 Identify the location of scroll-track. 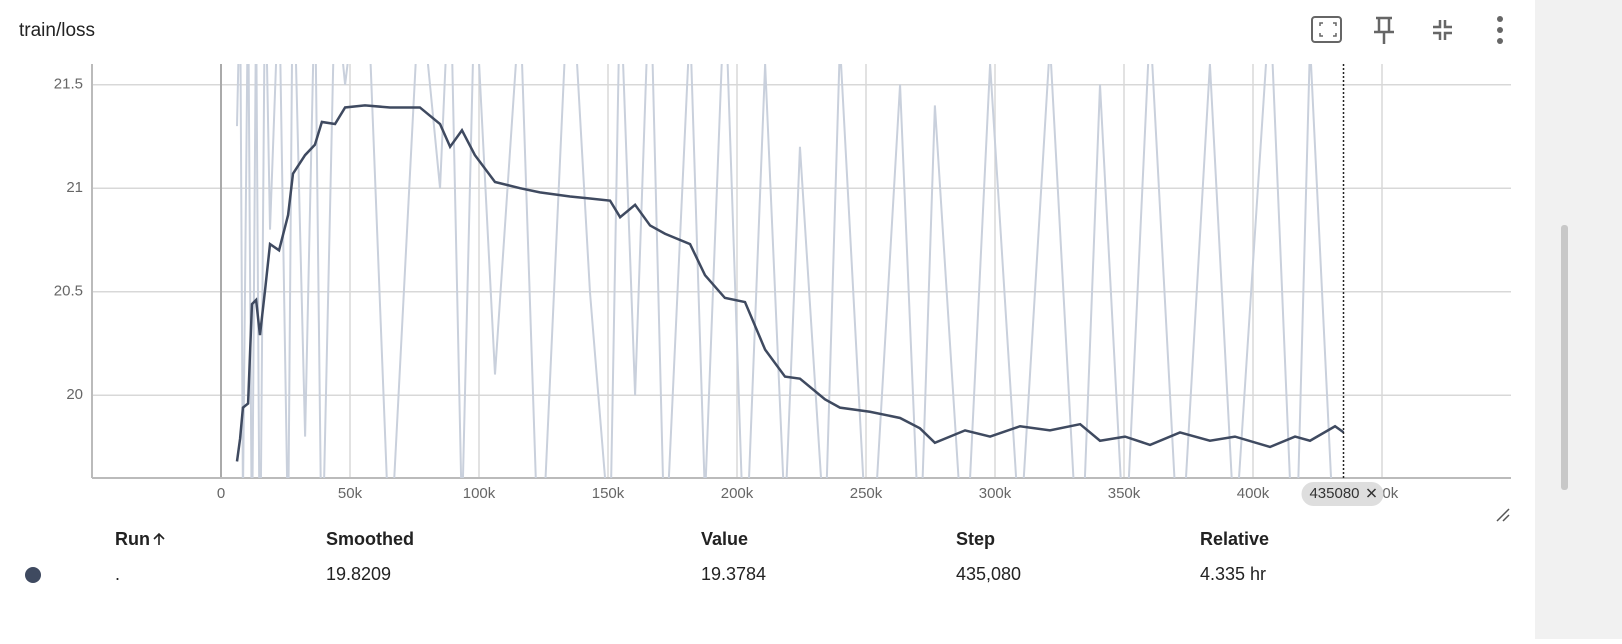
(1578, 319).